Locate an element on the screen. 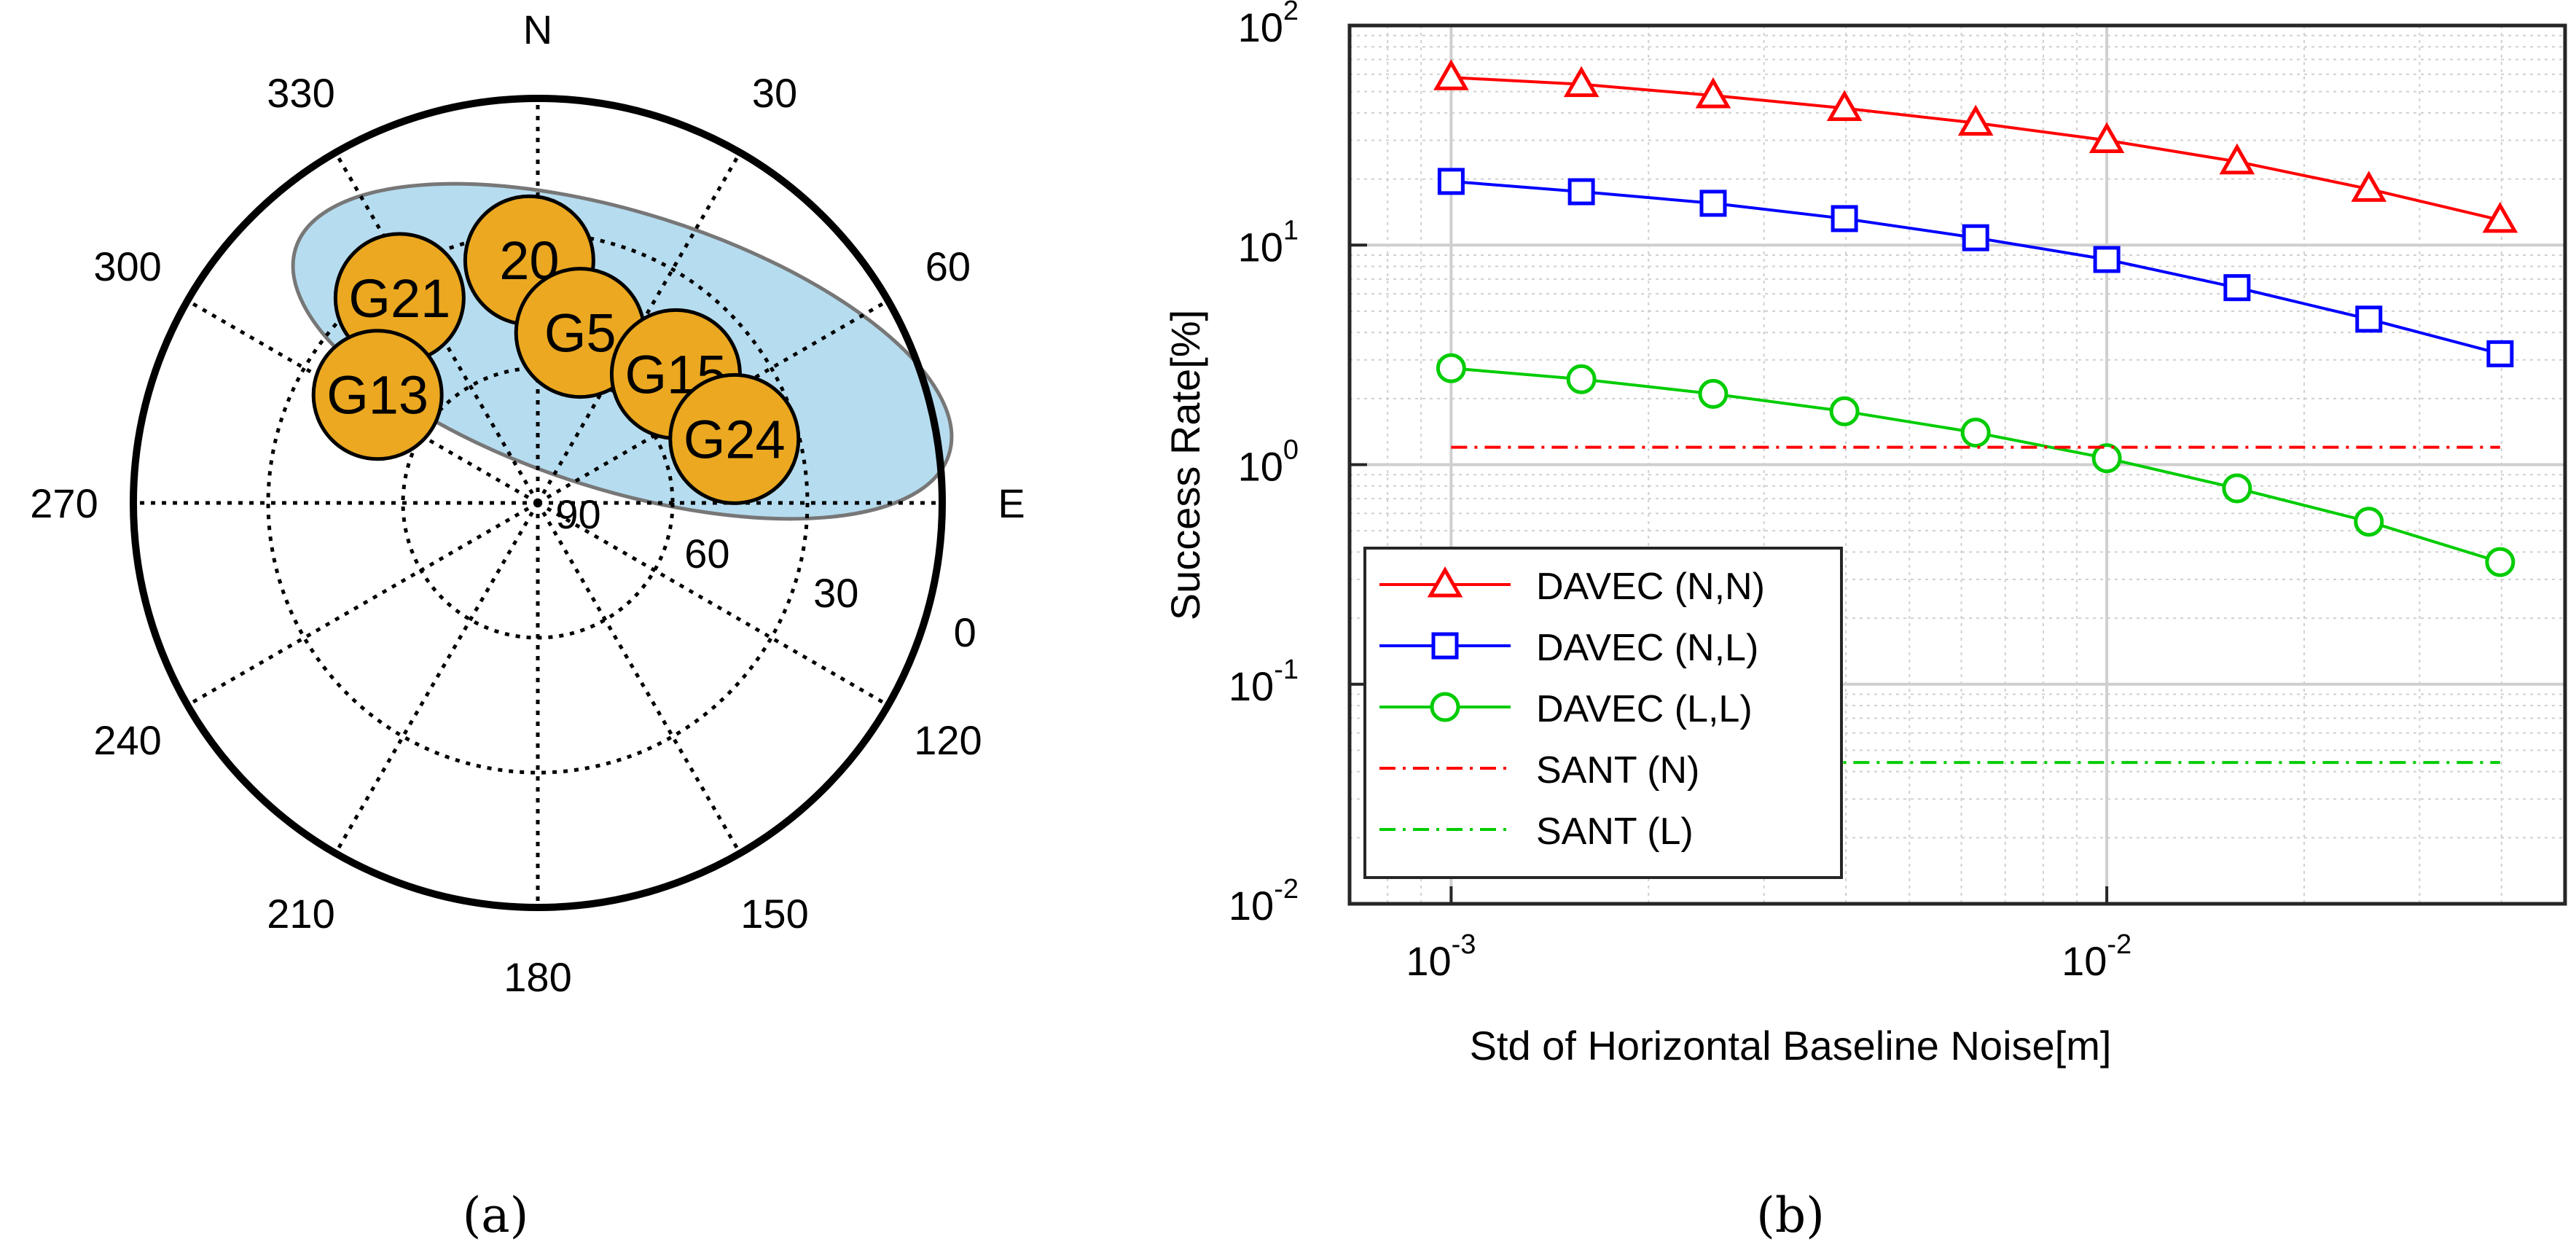 This screenshot has height=1242, width=2576. satellite-label: G13 is located at coordinates (377, 395).